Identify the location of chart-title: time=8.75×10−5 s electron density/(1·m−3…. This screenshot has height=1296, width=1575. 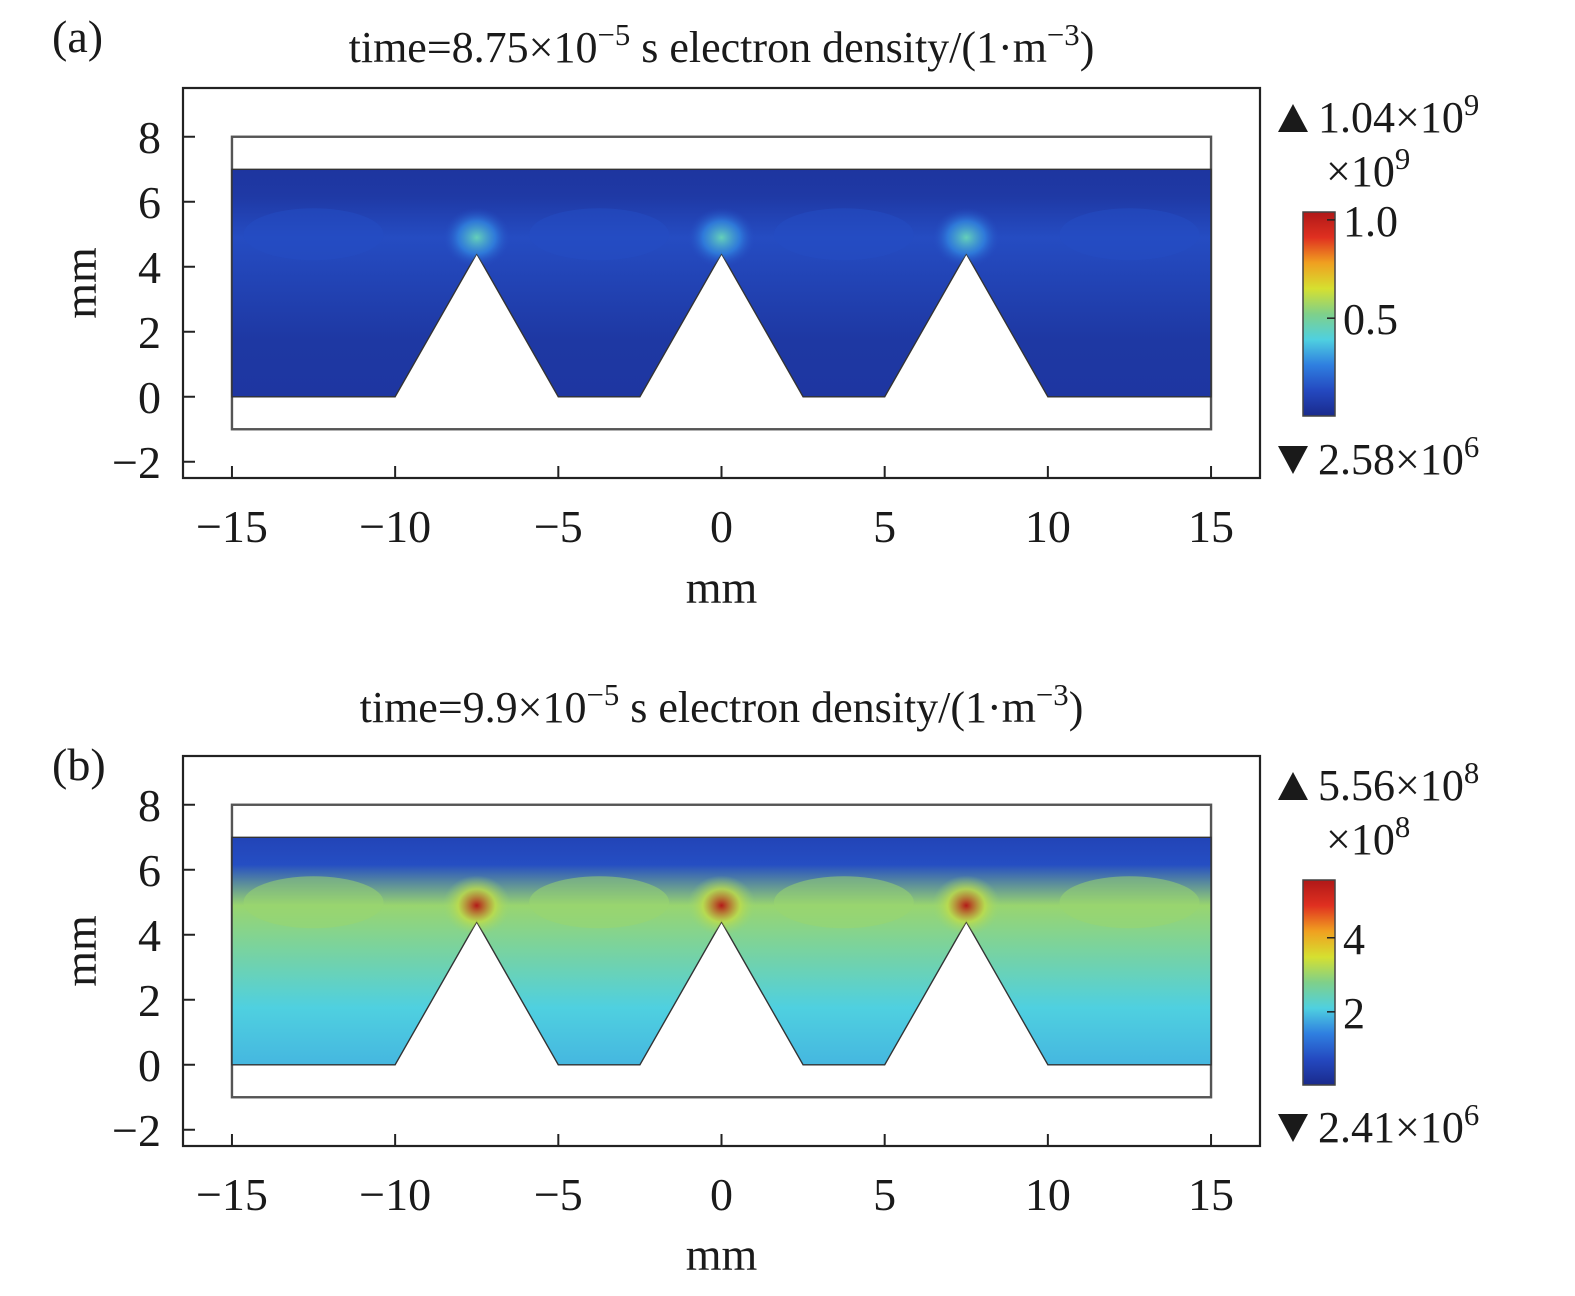
(722, 45).